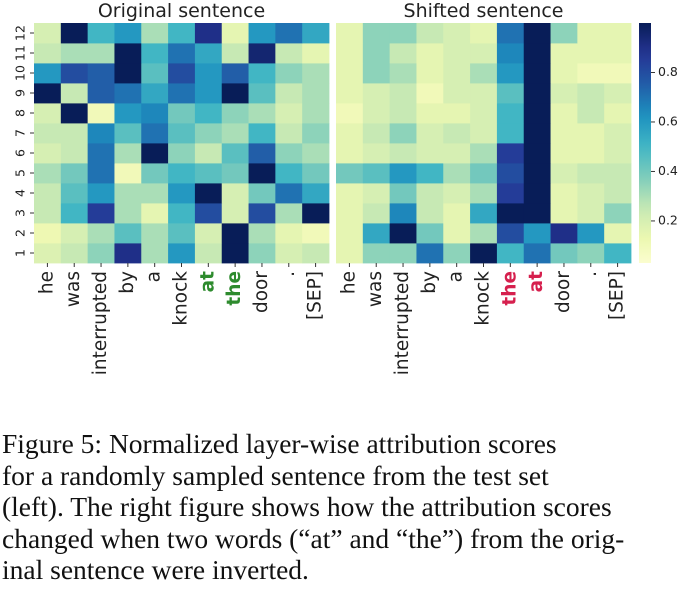 This screenshot has height=614, width=692. I want to click on x-tick-label: was, so click(73, 289).